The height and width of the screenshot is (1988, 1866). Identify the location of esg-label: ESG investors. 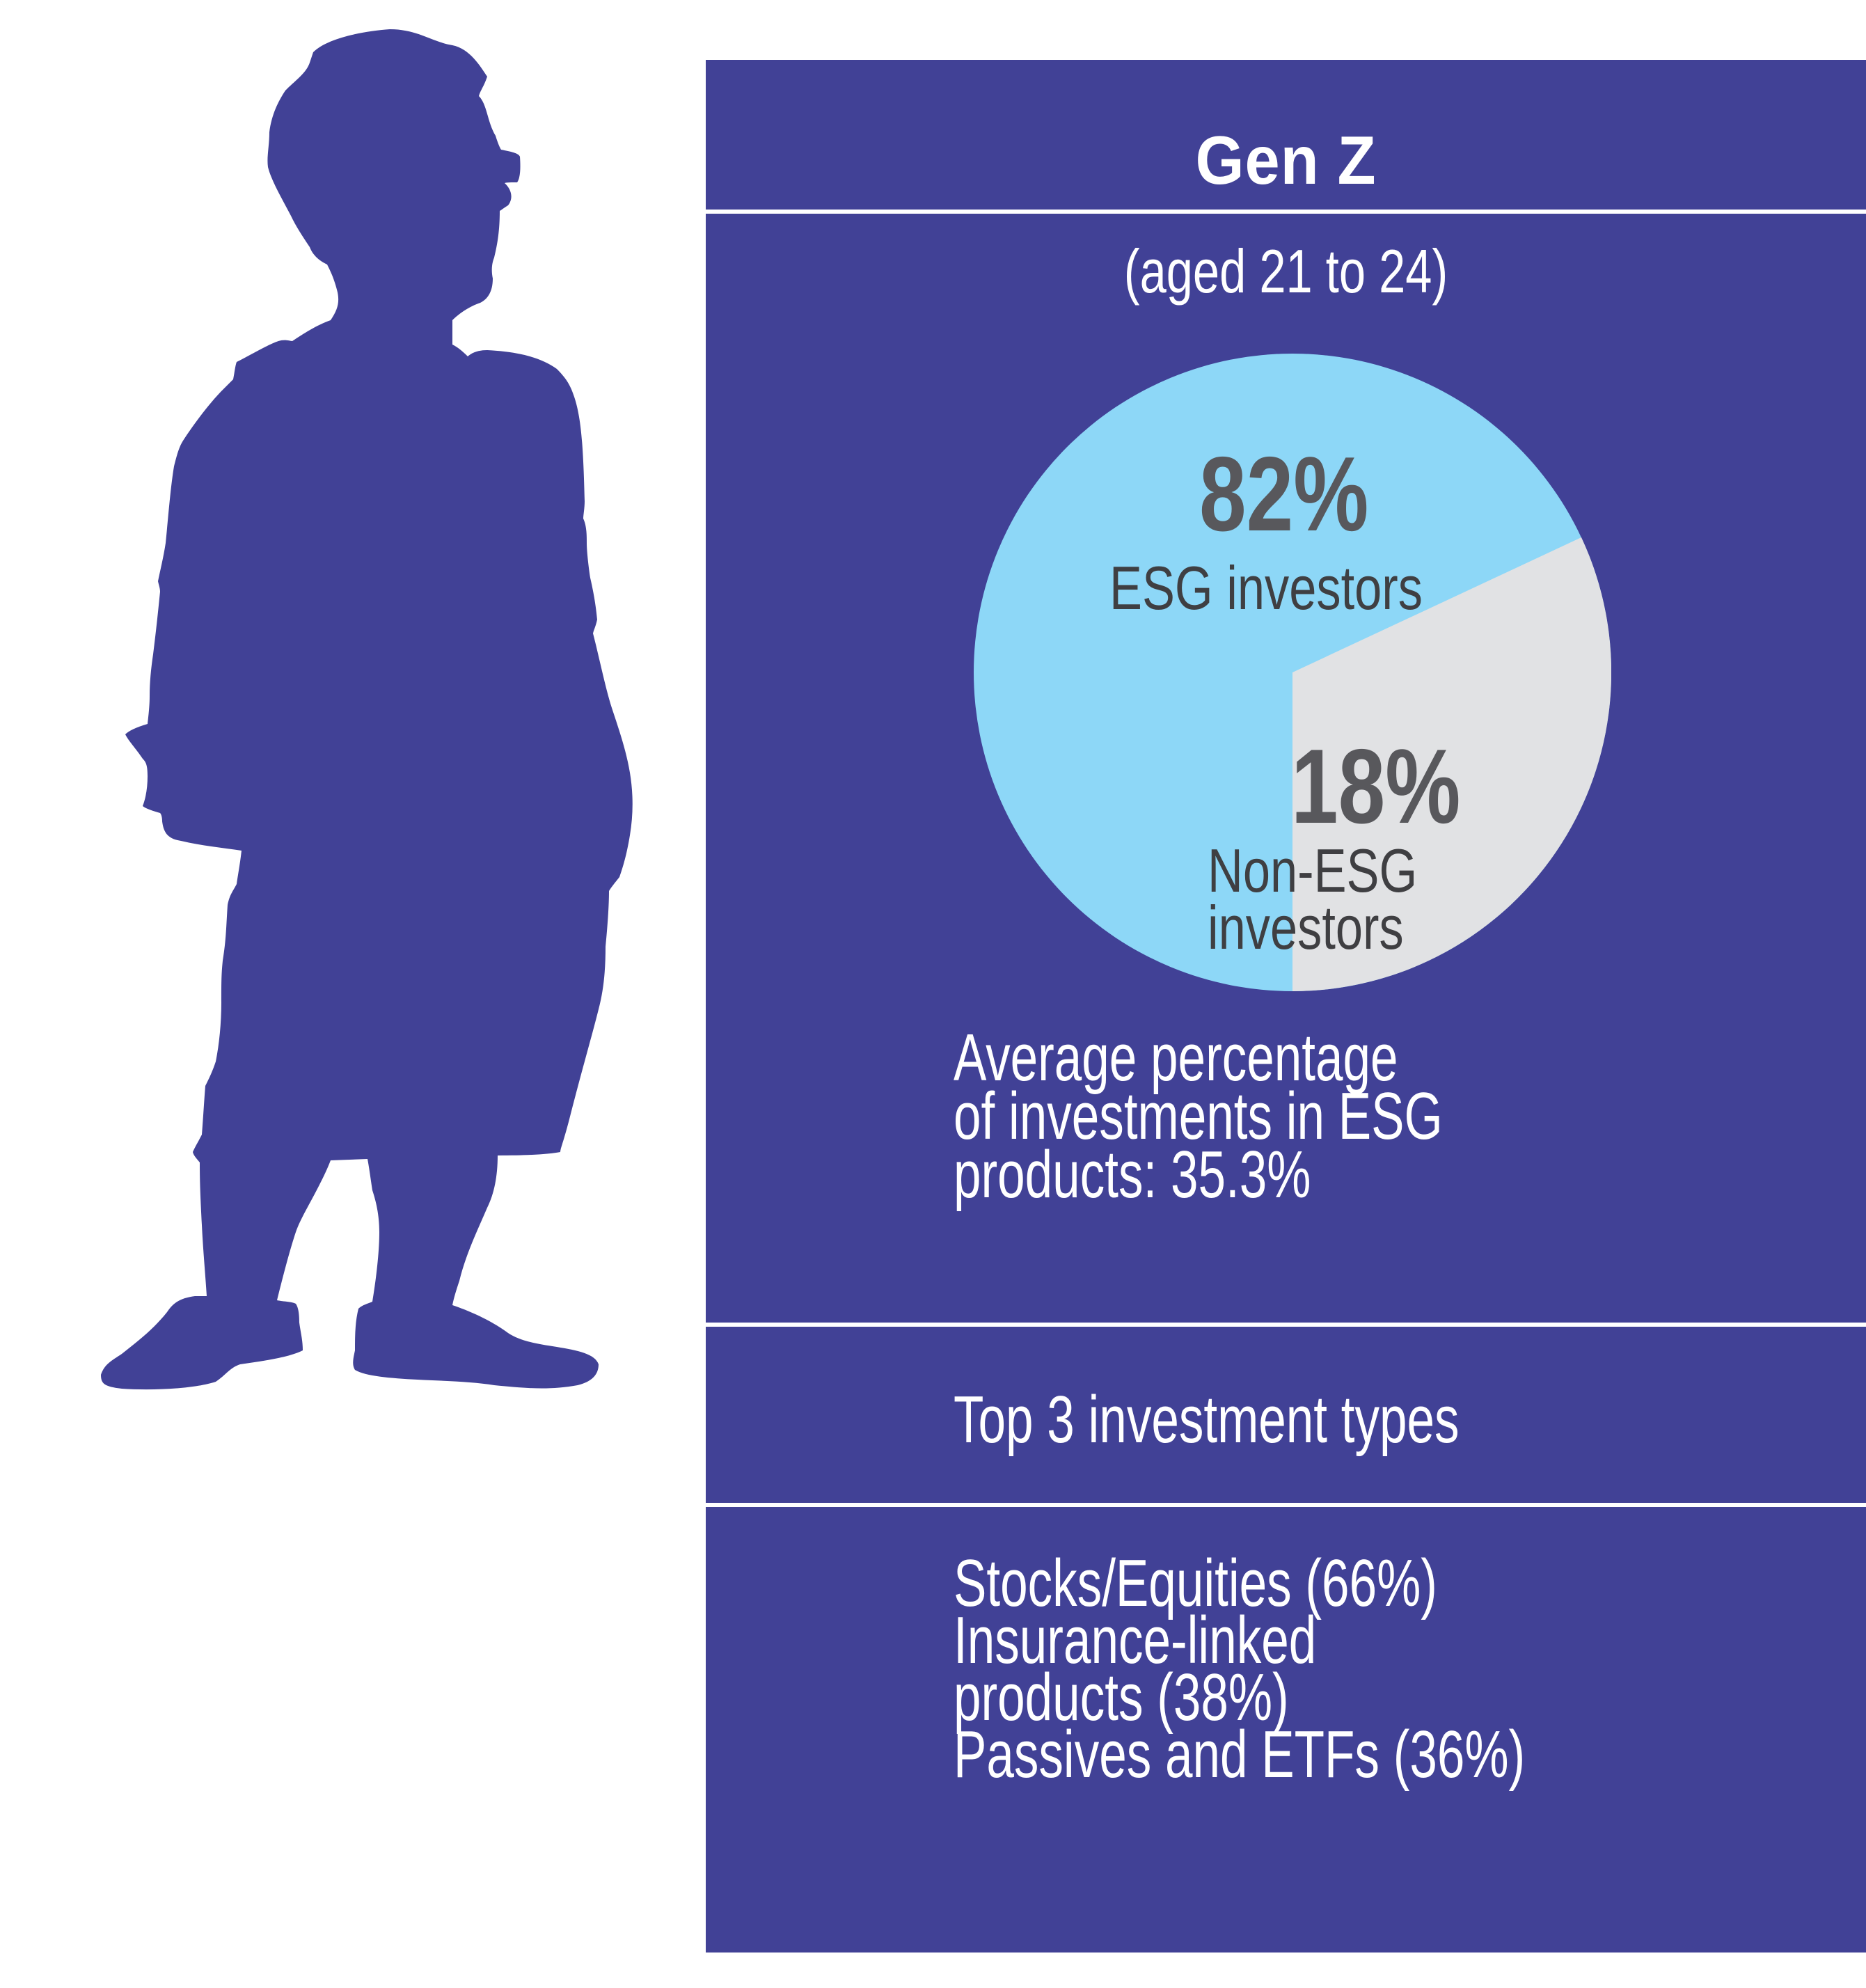
(1266, 587).